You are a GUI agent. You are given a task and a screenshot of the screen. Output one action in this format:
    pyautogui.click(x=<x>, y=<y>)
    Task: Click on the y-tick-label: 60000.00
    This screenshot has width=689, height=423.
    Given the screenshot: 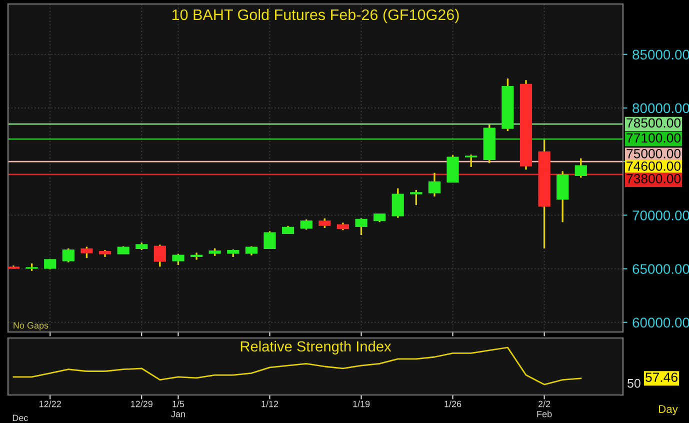 What is the action you would take?
    pyautogui.click(x=660, y=323)
    